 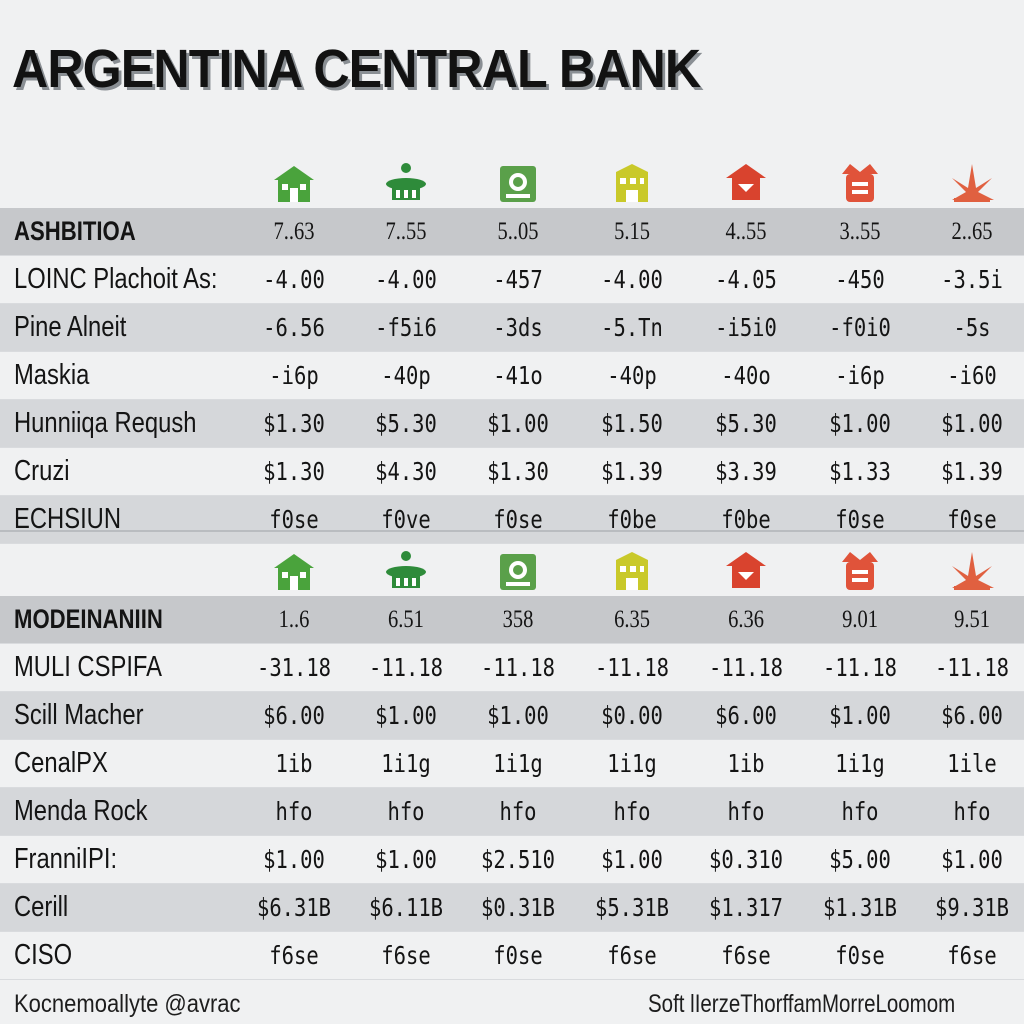 I want to click on table-cell: -i6p, so click(x=860, y=375).